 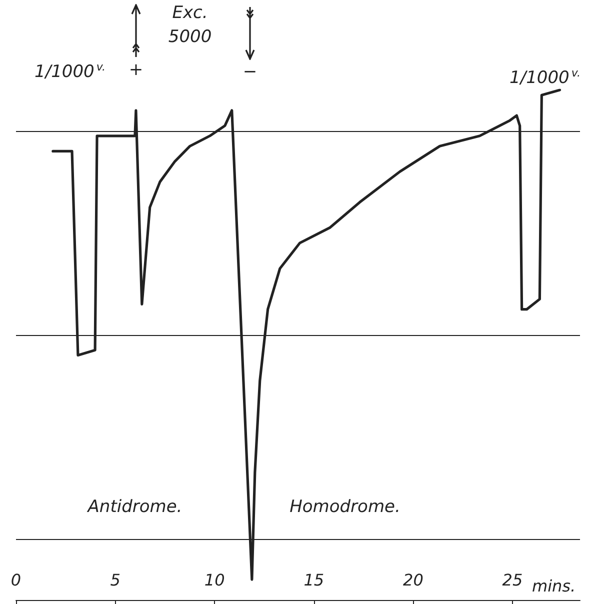 What do you see at coordinates (512, 580) in the screenshot?
I see `x-tick-label: 25` at bounding box center [512, 580].